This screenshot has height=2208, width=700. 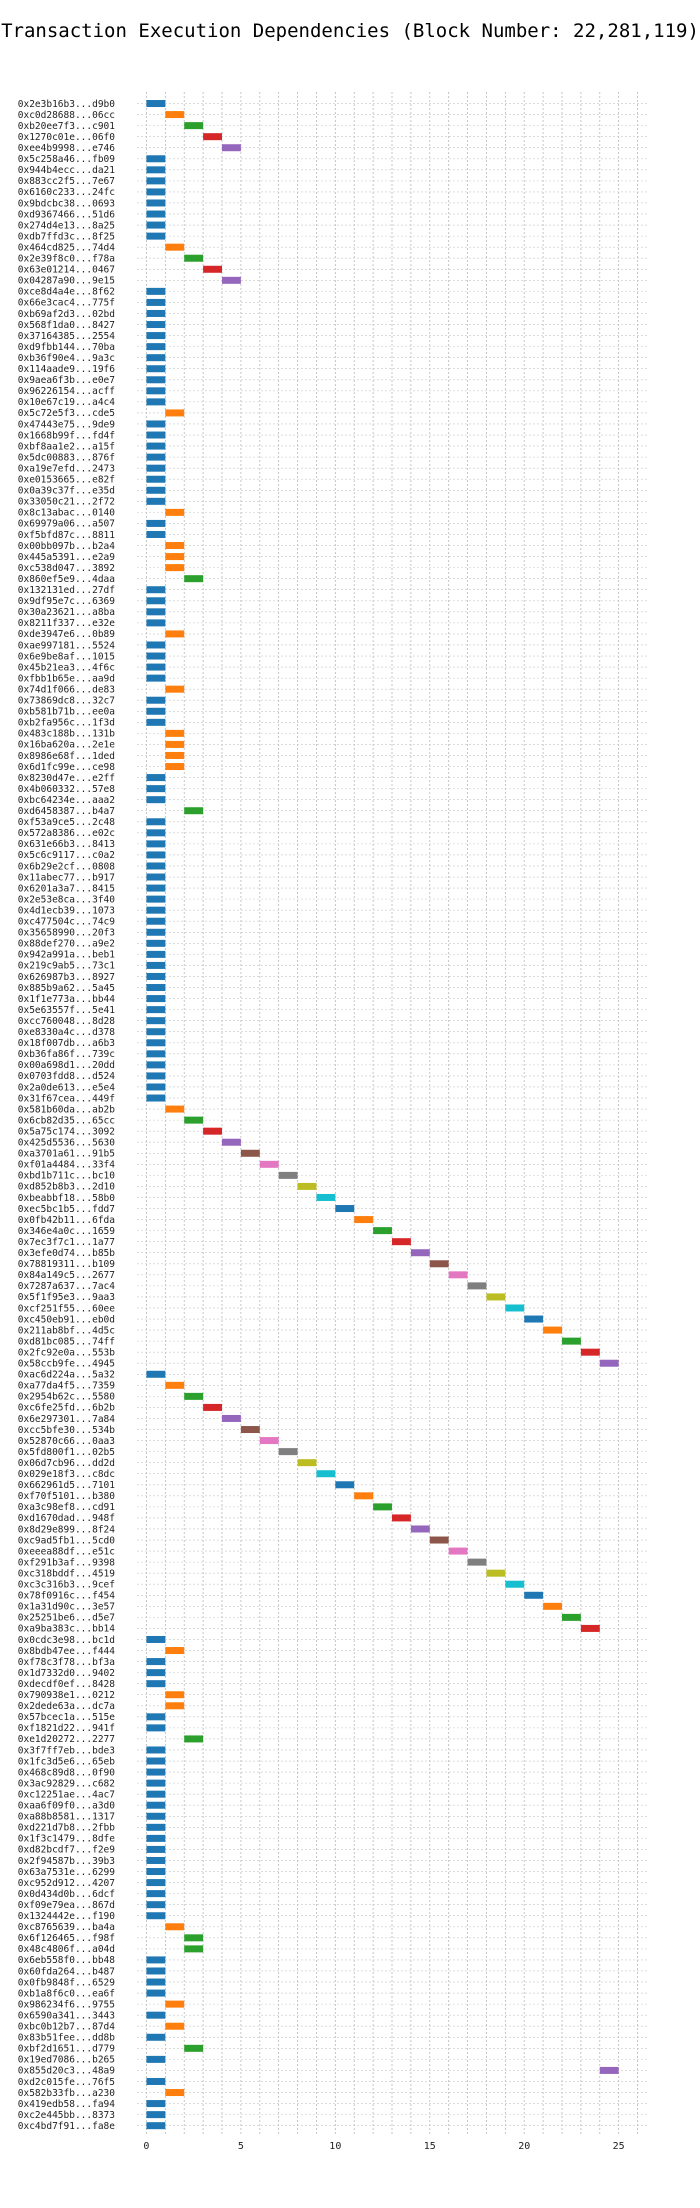 What do you see at coordinates (66, 756) in the screenshot?
I see `y-tick-label: 0x8986e68f...1ded` at bounding box center [66, 756].